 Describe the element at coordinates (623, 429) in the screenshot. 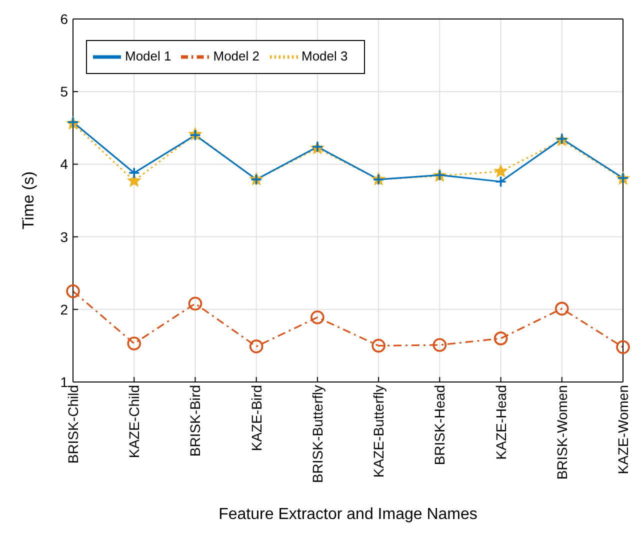

I see `x-tick-label: KAZE-Women` at that location.